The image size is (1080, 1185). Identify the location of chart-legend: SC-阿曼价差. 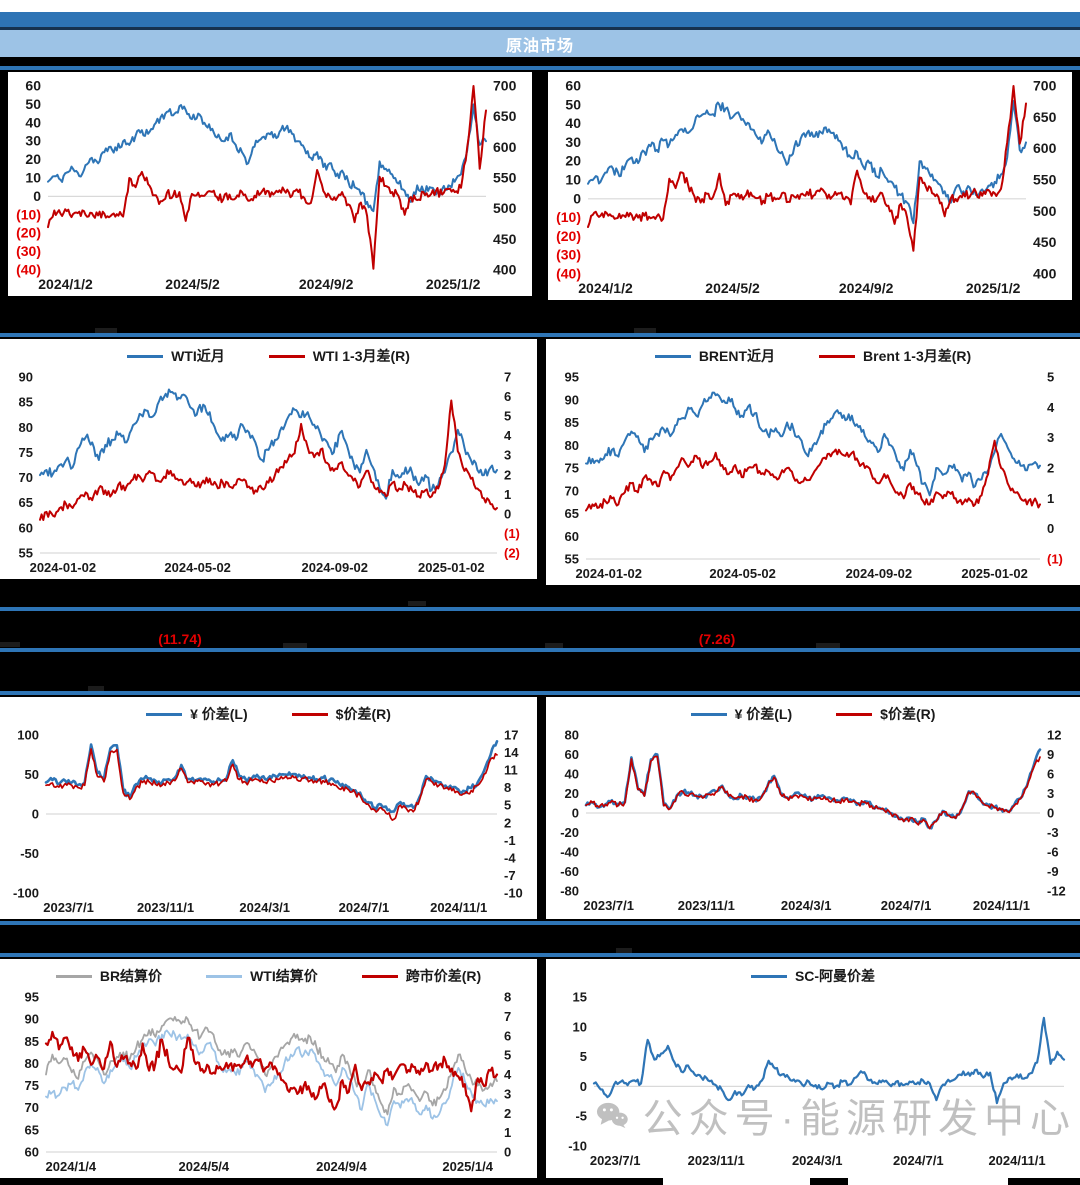
(813, 976).